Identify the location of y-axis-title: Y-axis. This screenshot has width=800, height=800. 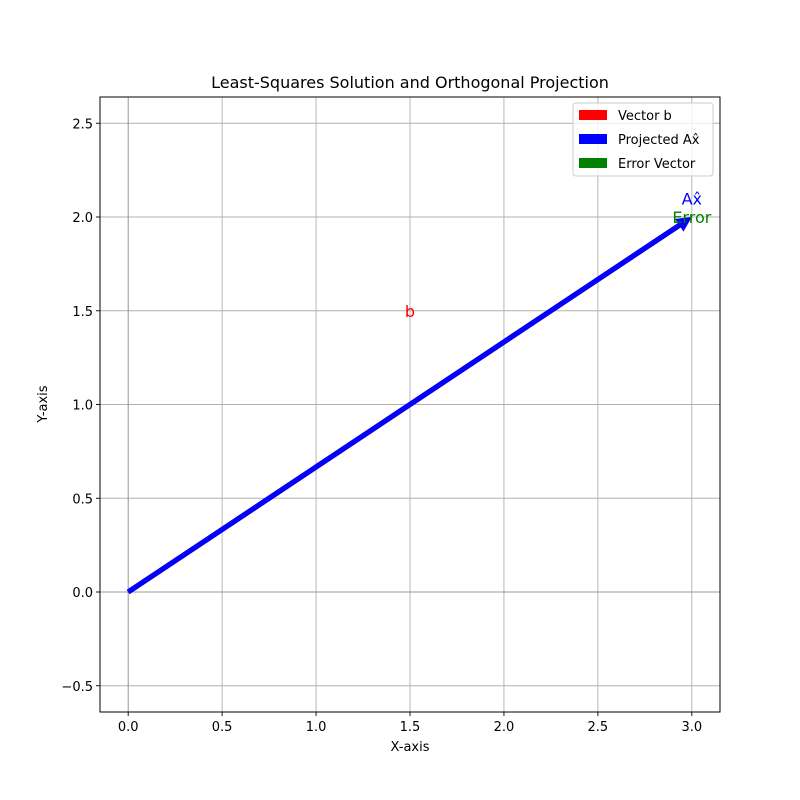
(43, 404).